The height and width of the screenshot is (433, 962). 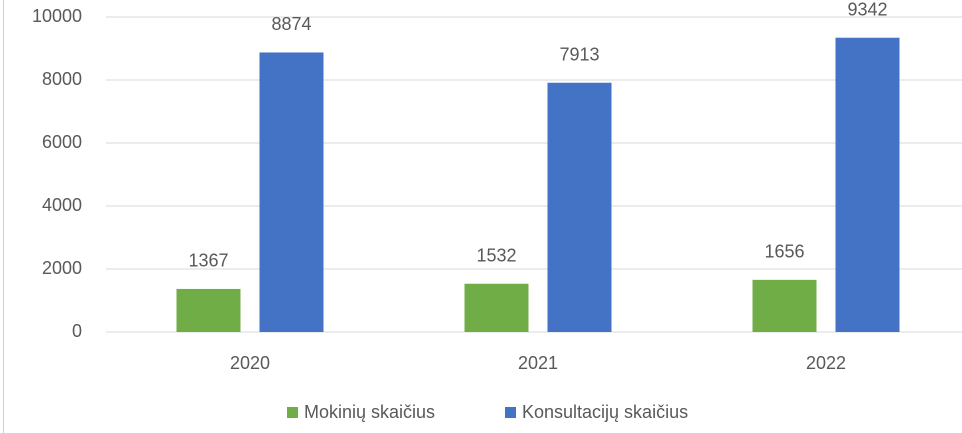 I want to click on x-tick-label: 2022, so click(x=826, y=363).